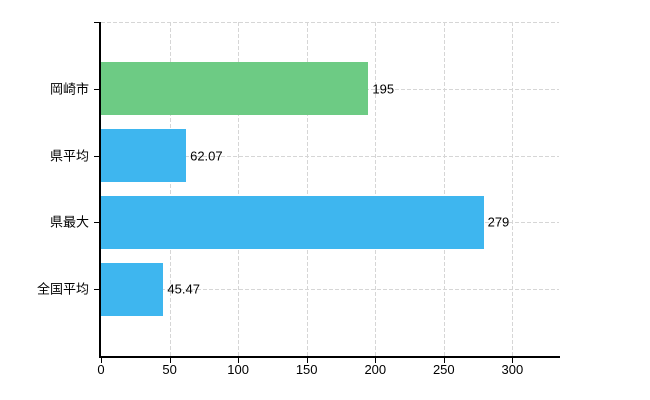 The image size is (650, 400). What do you see at coordinates (69, 89) in the screenshot?
I see `category-label: 岡崎市` at bounding box center [69, 89].